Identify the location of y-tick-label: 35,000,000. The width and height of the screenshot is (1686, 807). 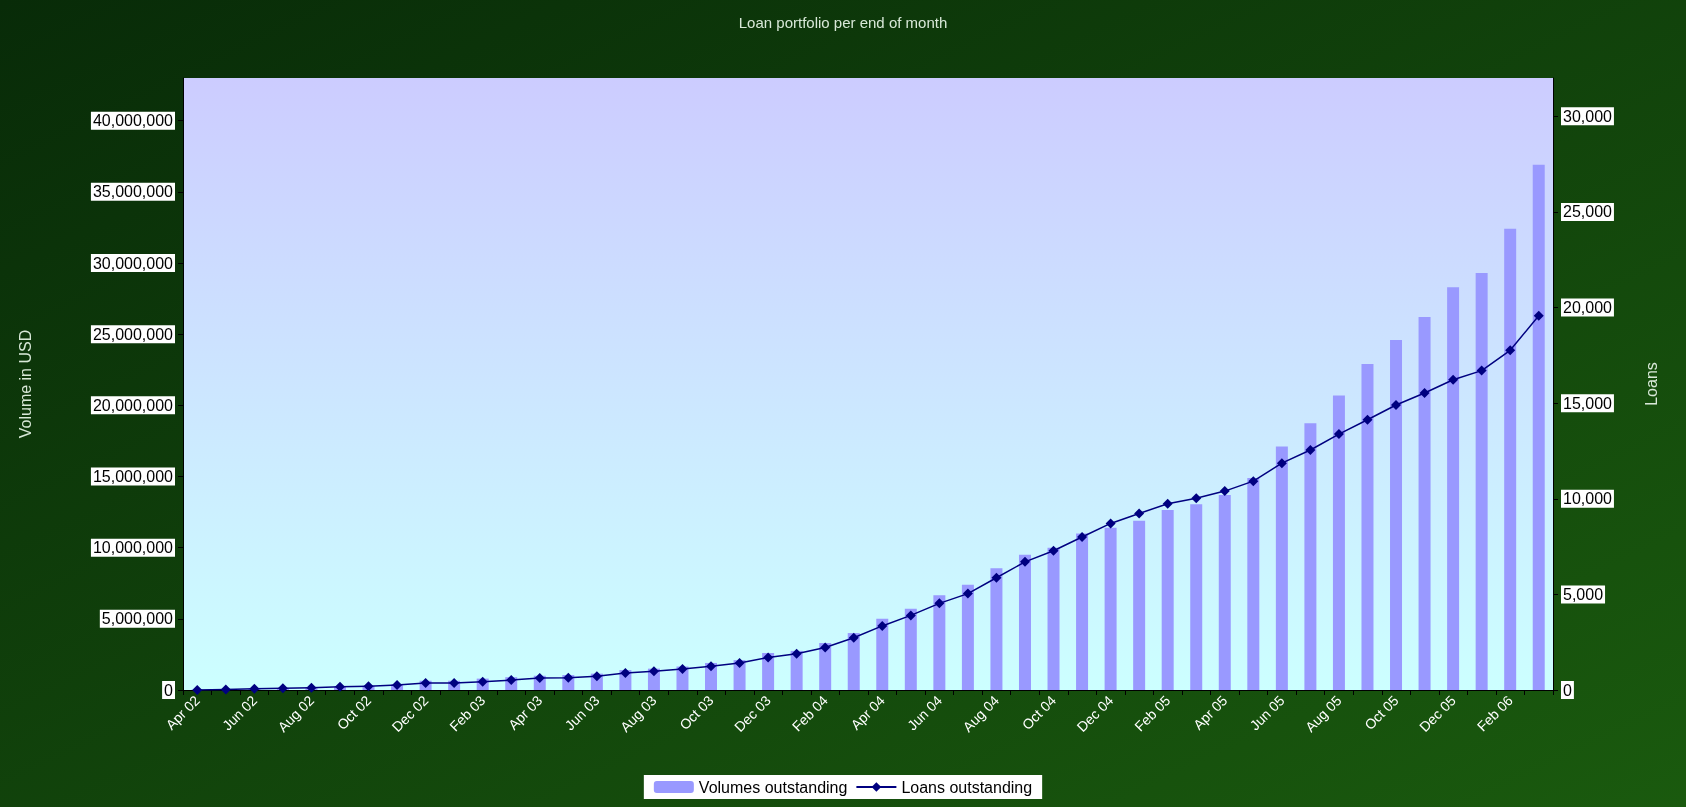
(133, 192).